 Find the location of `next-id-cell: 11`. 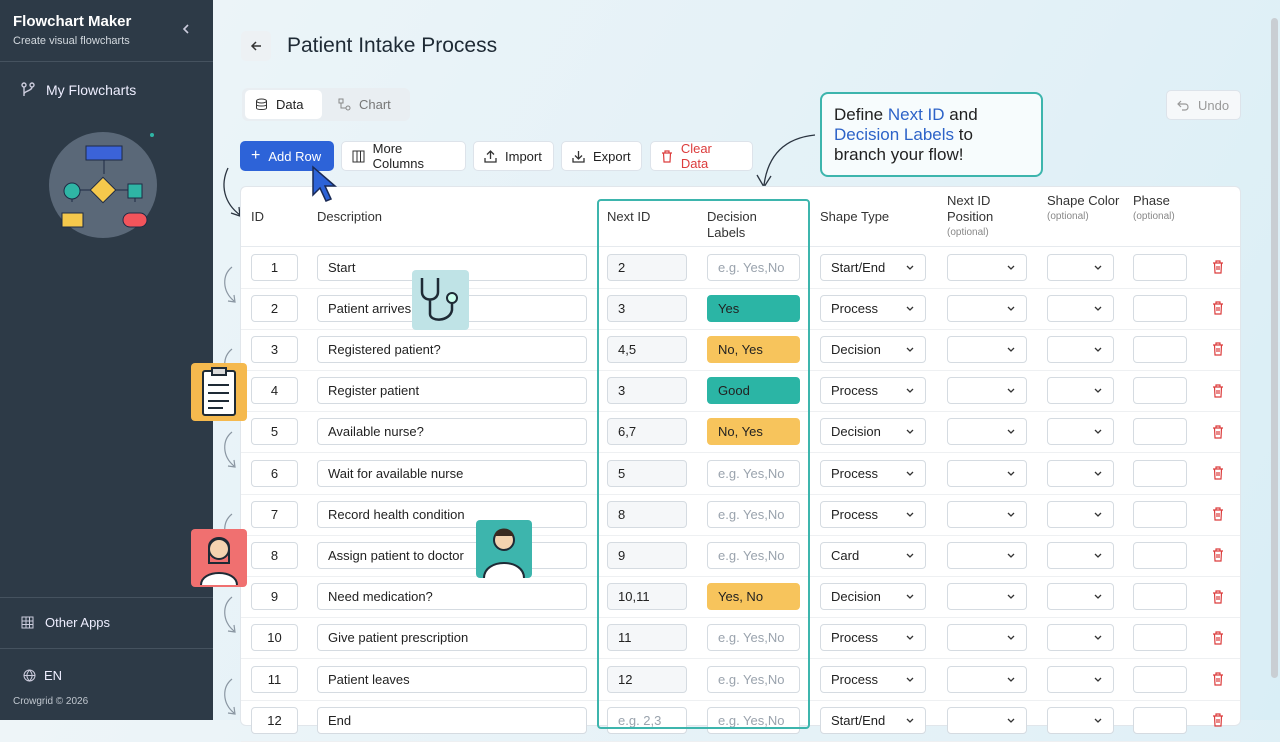

next-id-cell: 11 is located at coordinates (647, 638).